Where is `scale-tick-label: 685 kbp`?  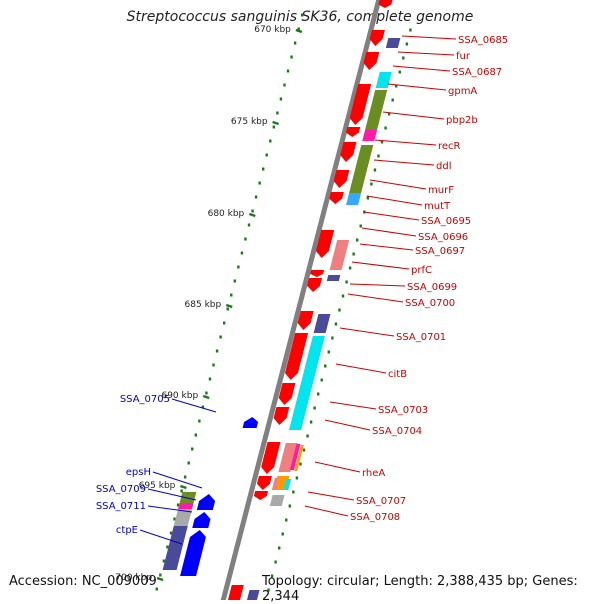 scale-tick-label: 685 kbp is located at coordinates (203, 305).